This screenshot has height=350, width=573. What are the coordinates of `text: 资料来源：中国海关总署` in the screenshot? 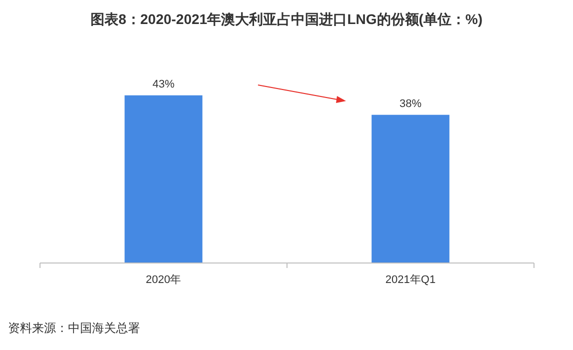 It's located at (74, 328).